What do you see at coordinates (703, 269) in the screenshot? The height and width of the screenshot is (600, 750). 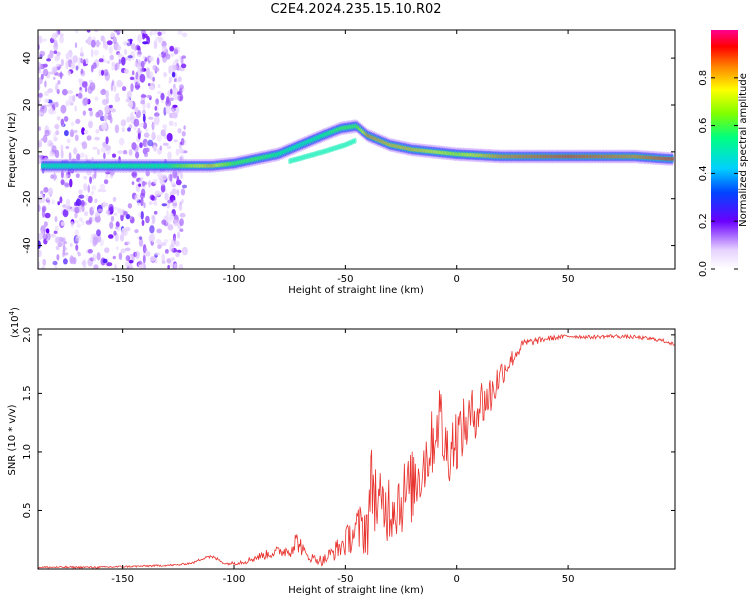 I see `colorbar-tick-label: 0.0` at bounding box center [703, 269].